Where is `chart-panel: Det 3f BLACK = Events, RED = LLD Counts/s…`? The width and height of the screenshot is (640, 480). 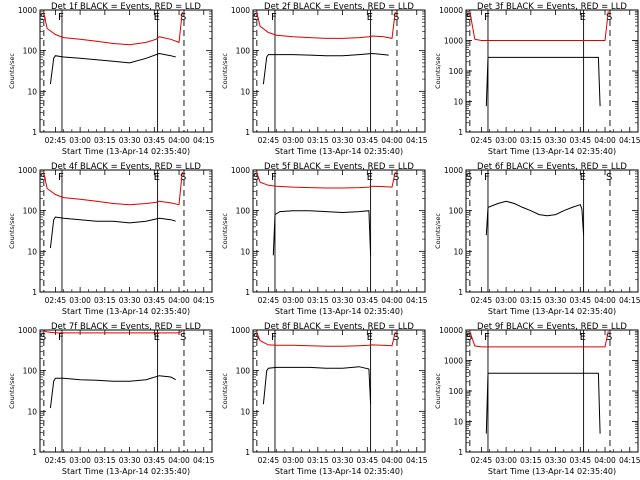
chart-panel: Det 3f BLACK = Events, RED = LLD Counts/s… is located at coordinates (537, 79).